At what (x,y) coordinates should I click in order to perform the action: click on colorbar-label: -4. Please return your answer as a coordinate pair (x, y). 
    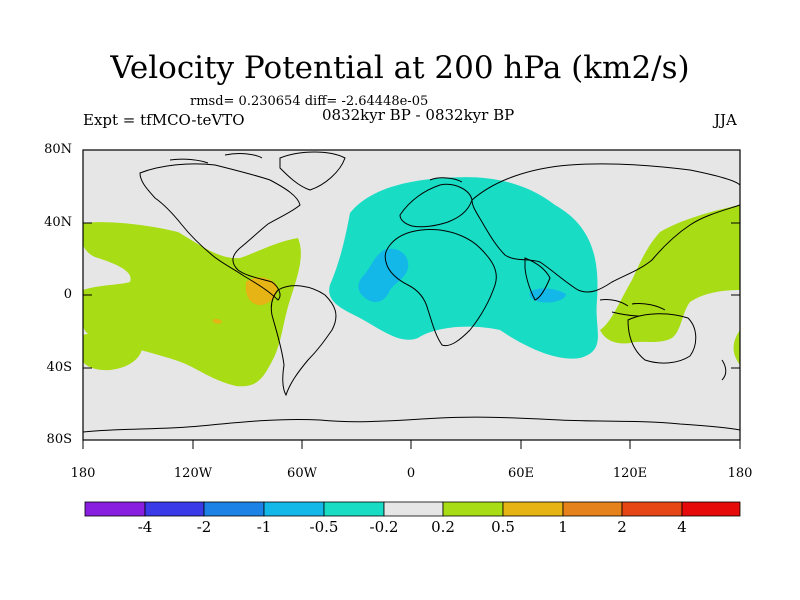
    Looking at the image, I should click on (145, 527).